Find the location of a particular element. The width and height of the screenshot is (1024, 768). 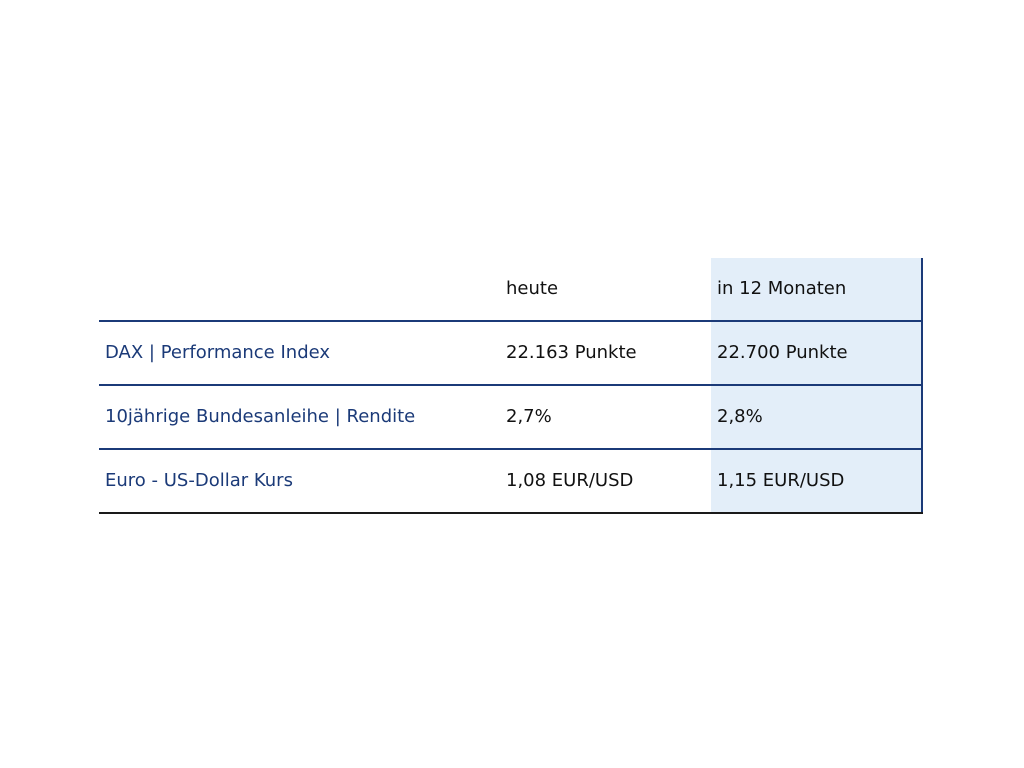

row-label: Euro - US-Dollar Kurs is located at coordinates (299, 481).